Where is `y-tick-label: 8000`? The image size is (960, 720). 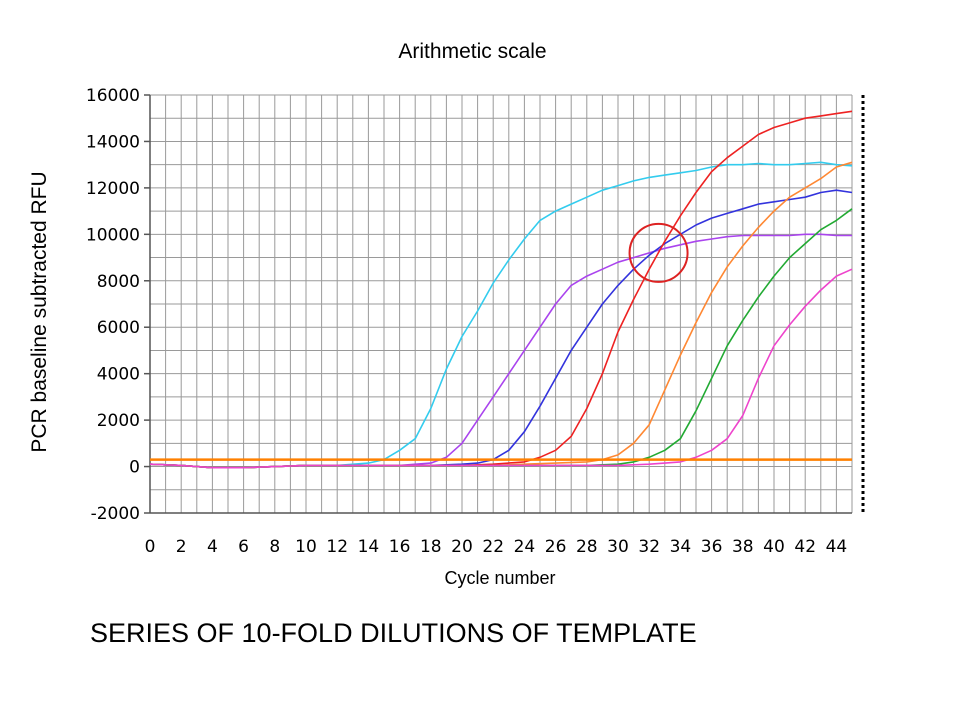
y-tick-label: 8000 is located at coordinates (118, 282).